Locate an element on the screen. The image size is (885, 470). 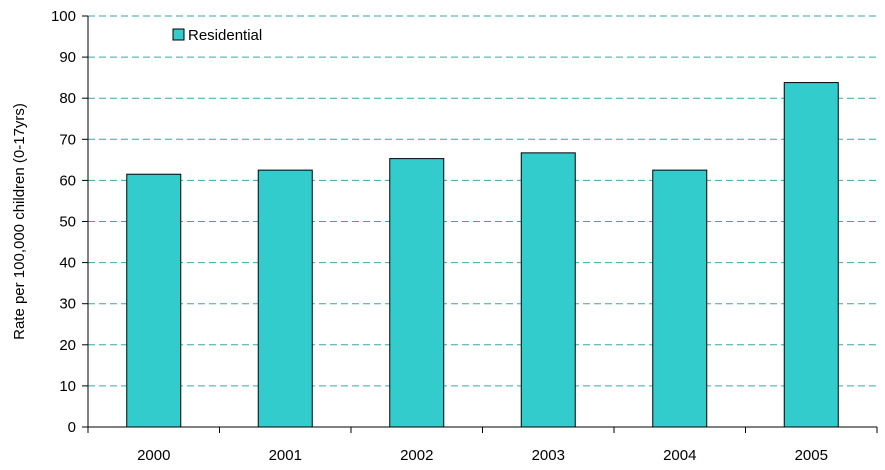
y-tick-label: 30 is located at coordinates (67, 304).